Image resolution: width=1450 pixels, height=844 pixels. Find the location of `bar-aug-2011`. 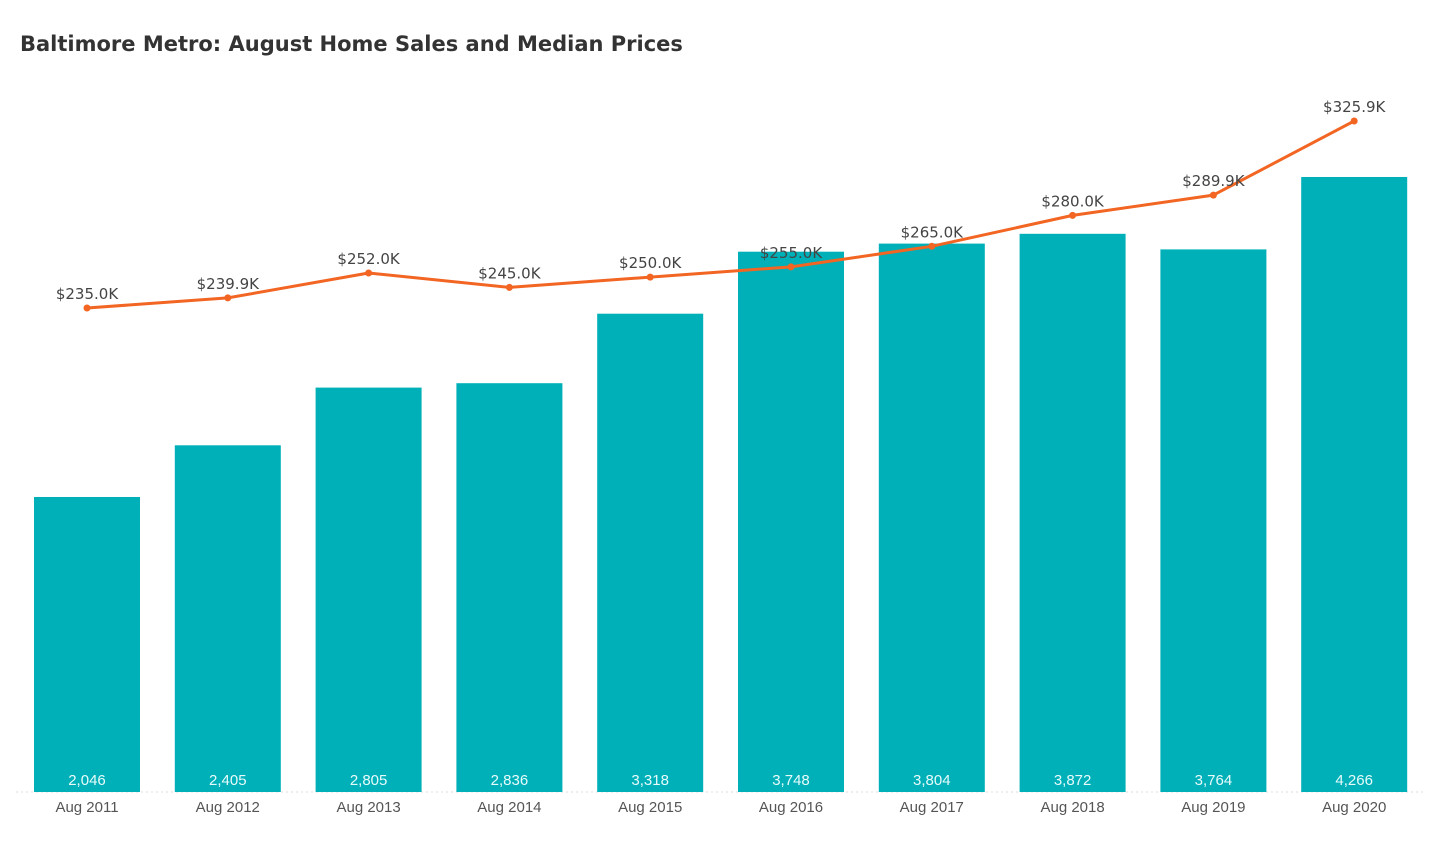

bar-aug-2011 is located at coordinates (87, 644).